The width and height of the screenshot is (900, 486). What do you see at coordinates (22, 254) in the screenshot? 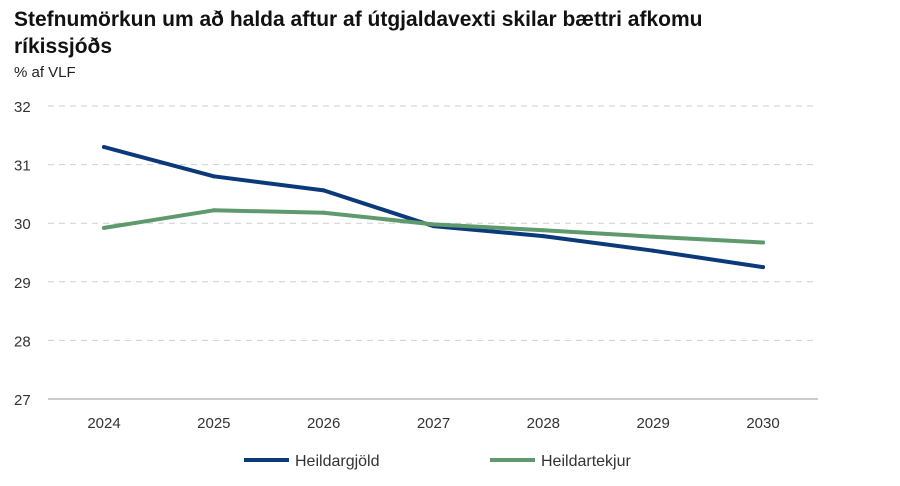
I see `y-axis-ticks: 27 28 29 30 31 32` at bounding box center [22, 254].